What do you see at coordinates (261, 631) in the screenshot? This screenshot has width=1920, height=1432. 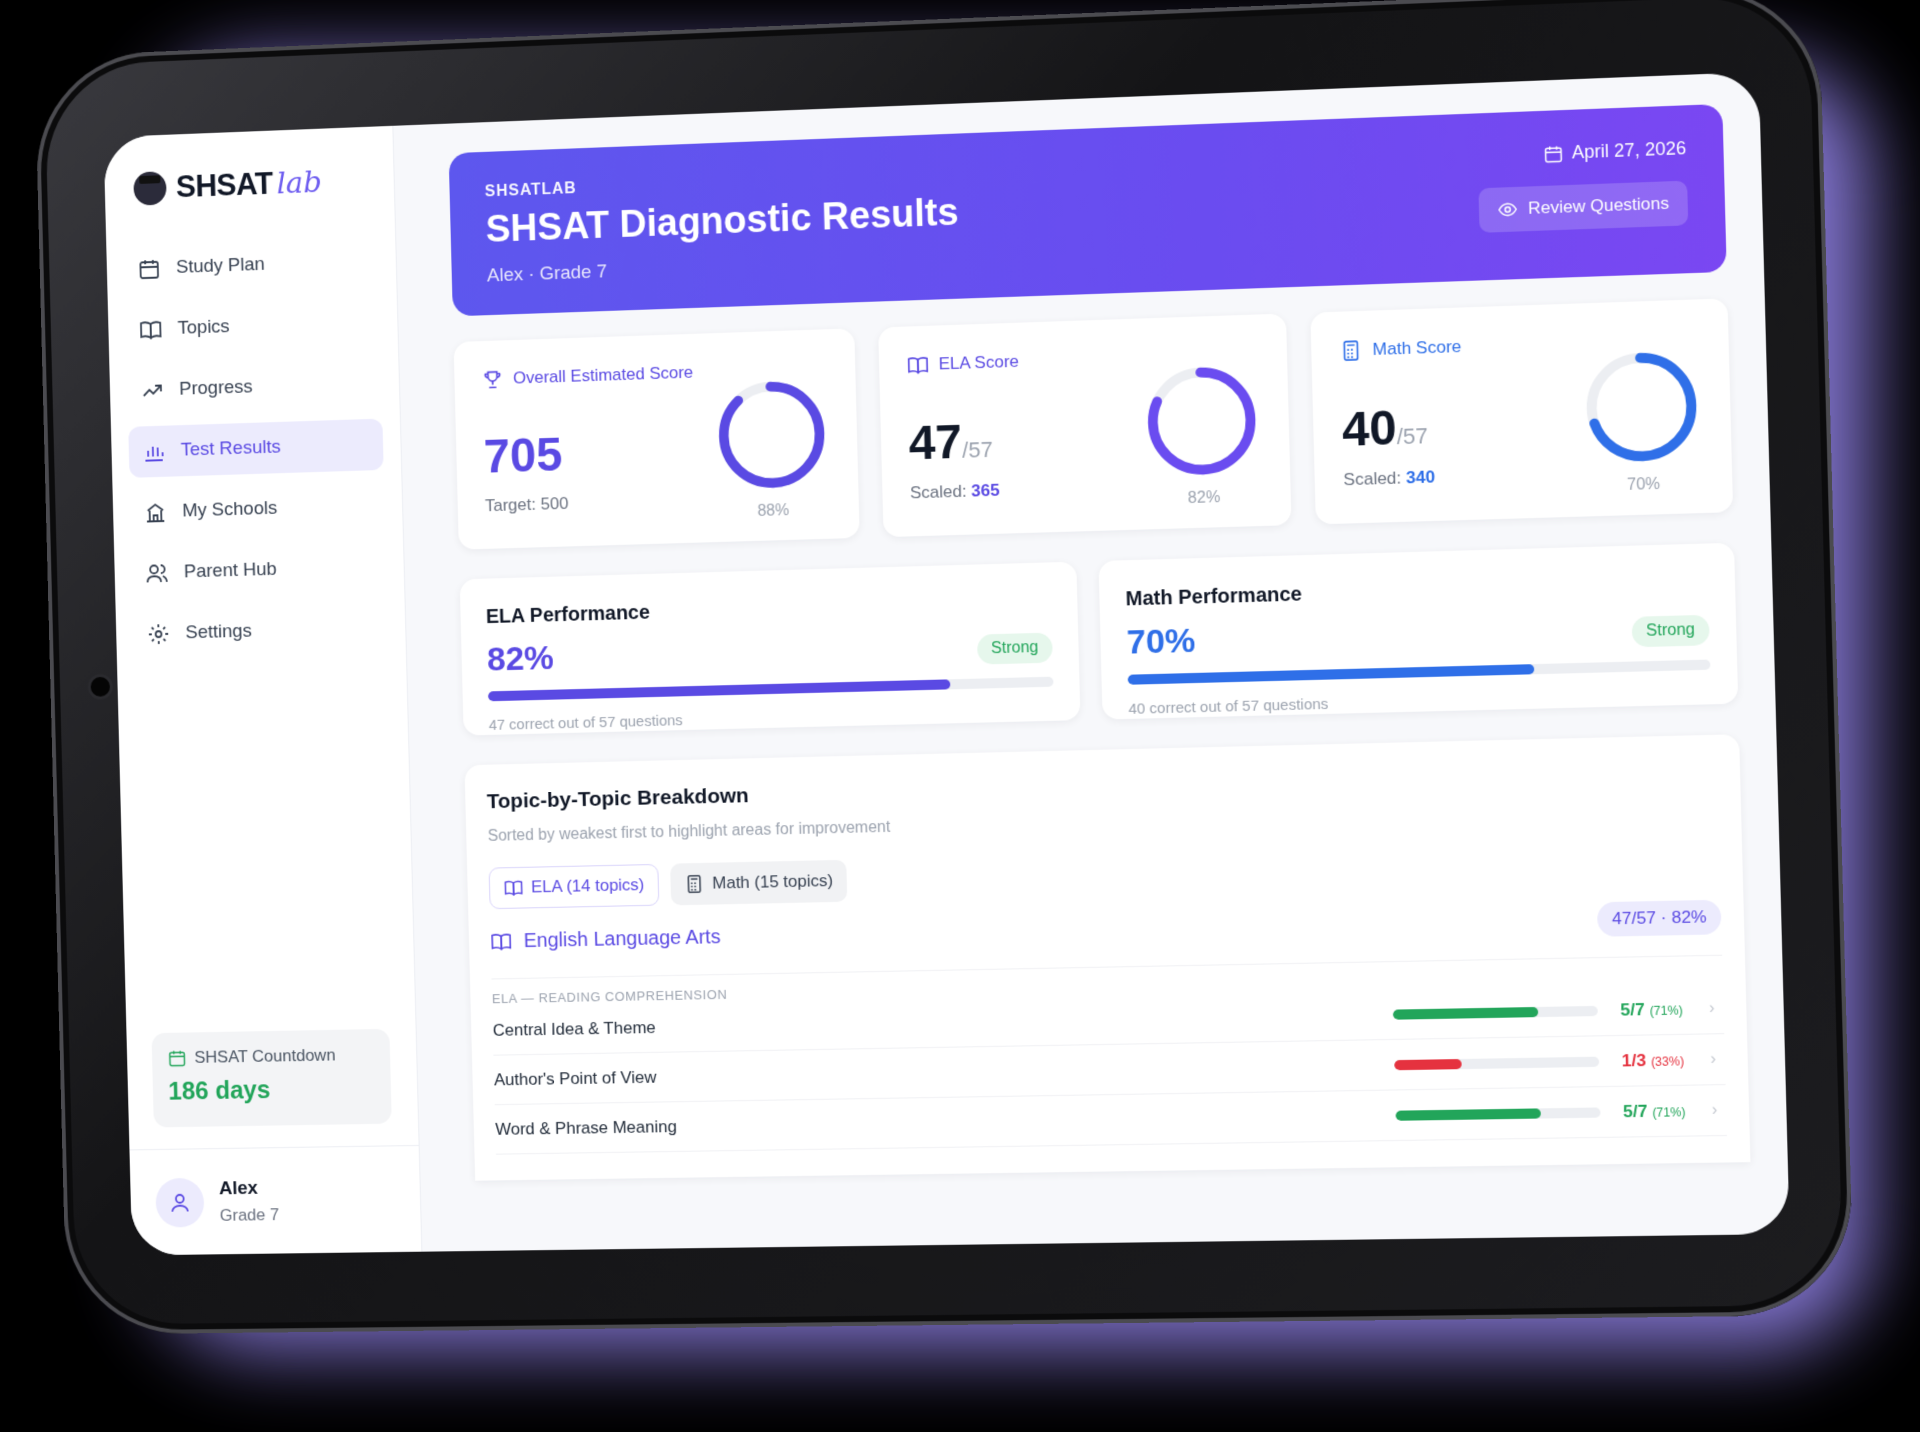 I see `sidebar-item-settings: Settings` at bounding box center [261, 631].